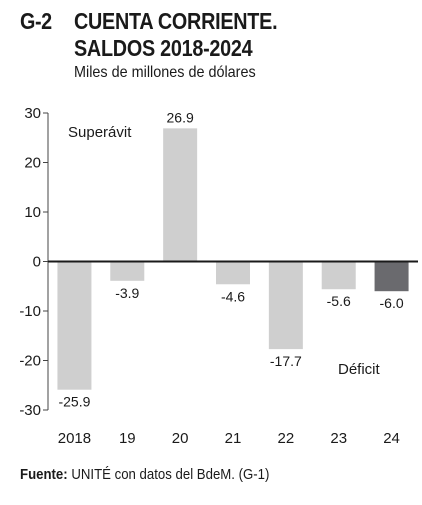  What do you see at coordinates (44, 474) in the screenshot?
I see `source-label: Fuente:` at bounding box center [44, 474].